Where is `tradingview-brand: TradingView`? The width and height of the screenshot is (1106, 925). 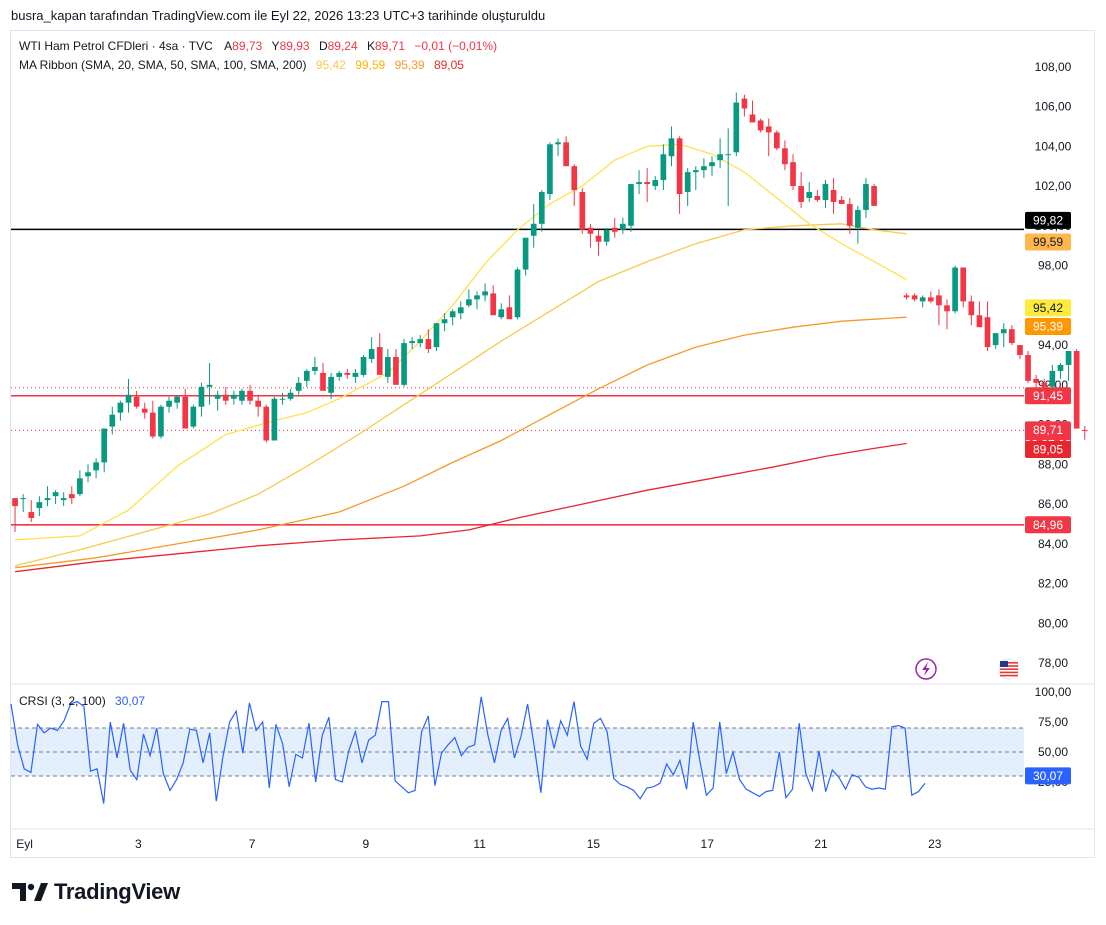
tradingview-brand: TradingView is located at coordinates (96, 892).